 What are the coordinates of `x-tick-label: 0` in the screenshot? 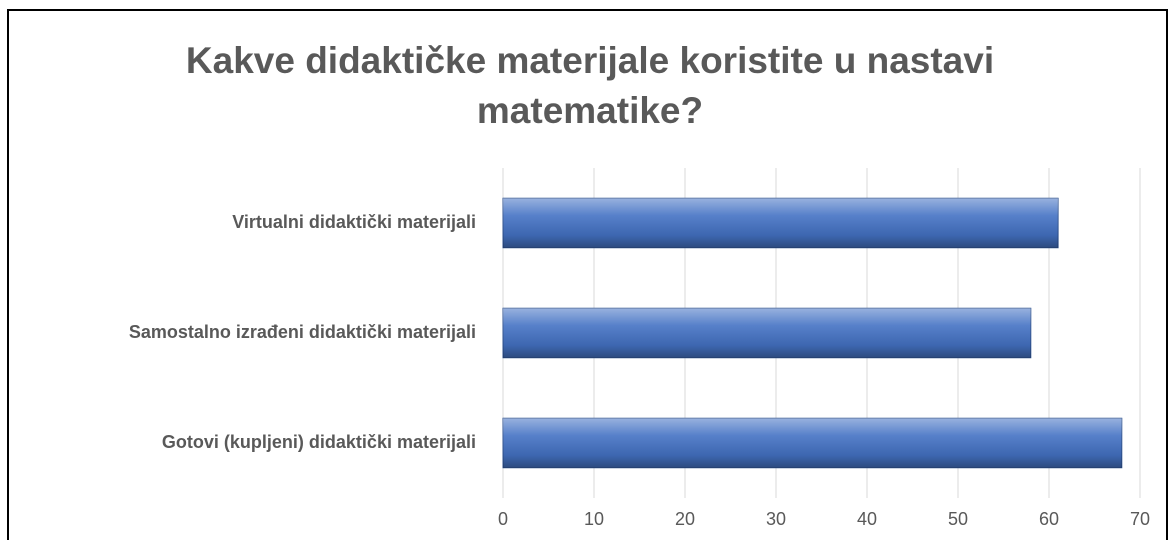 It's located at (503, 519).